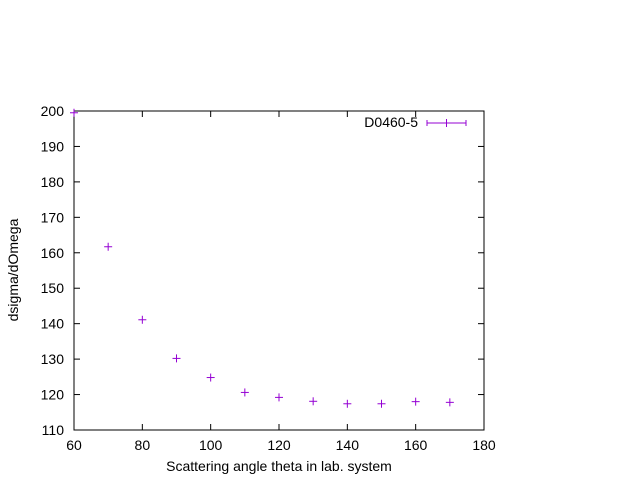  Describe the element at coordinates (53, 430) in the screenshot. I see `y-tick-label: 110` at that location.